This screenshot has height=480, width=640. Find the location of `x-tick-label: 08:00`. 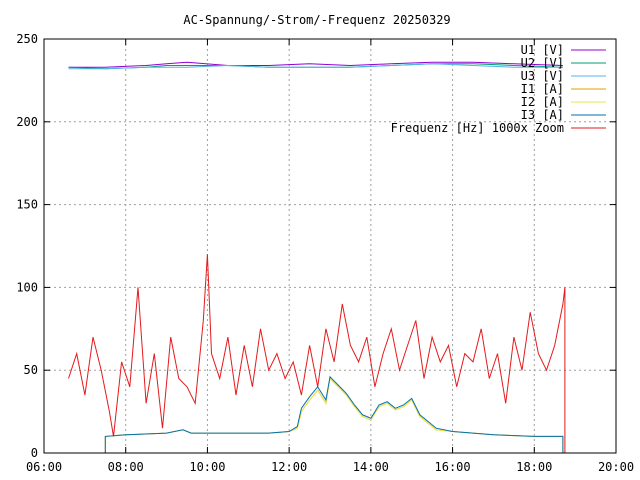

x-tick-label: 08:00 is located at coordinates (126, 467).